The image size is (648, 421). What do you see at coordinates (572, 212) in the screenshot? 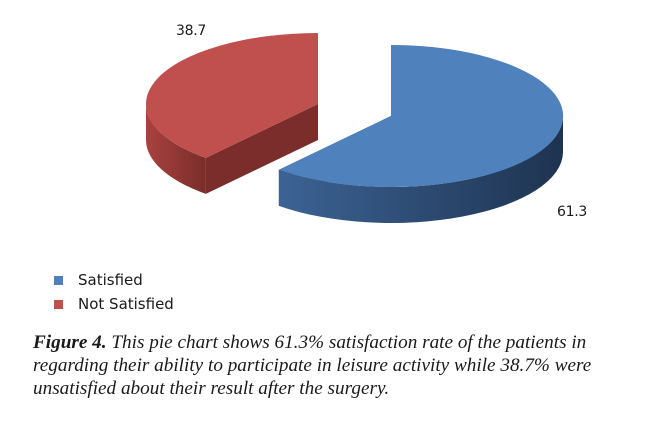
I see `data-label-satisfied: 61.3` at bounding box center [572, 212].